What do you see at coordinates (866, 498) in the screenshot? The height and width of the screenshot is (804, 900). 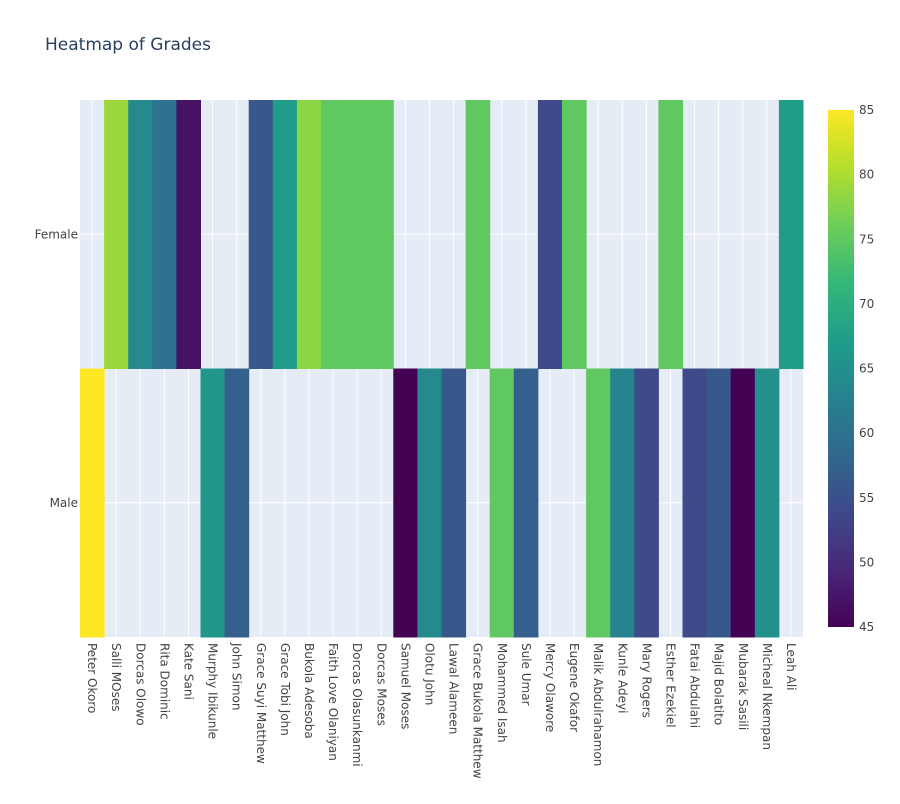 I see `colorbar-tick-label: 55` at bounding box center [866, 498].